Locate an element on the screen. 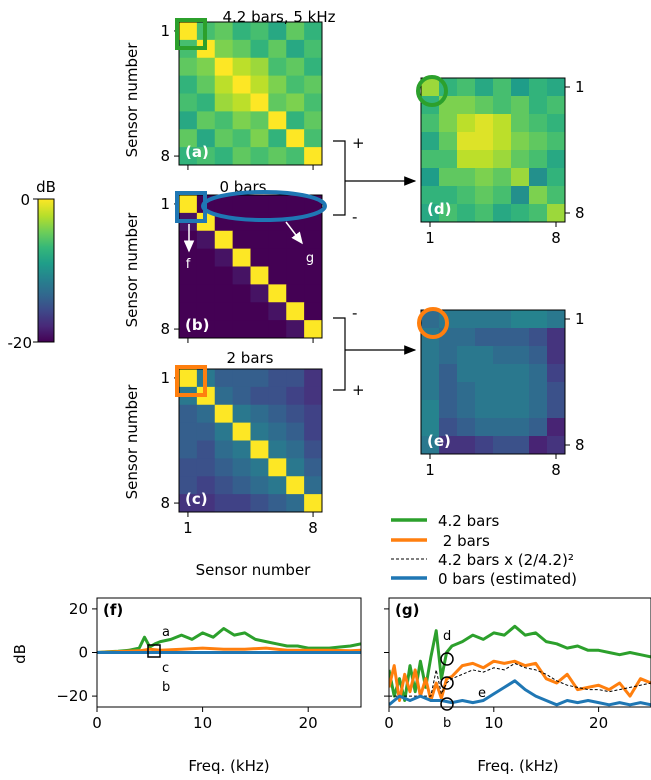  matrix-panel-b: (b) 1 8 is located at coordinates (241, 268).